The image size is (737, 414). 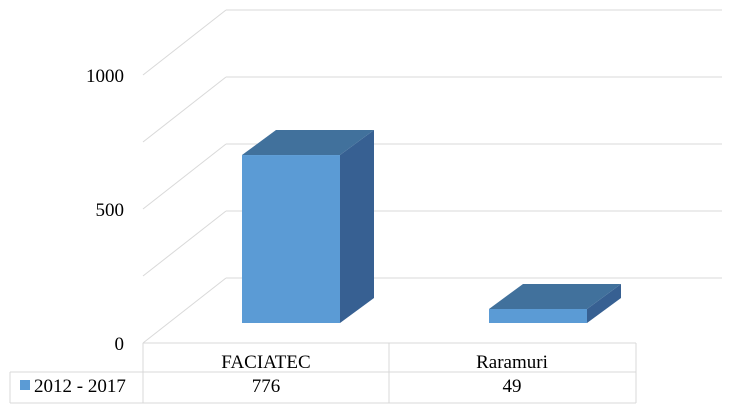 I want to click on bar-raramuri, so click(x=555, y=303).